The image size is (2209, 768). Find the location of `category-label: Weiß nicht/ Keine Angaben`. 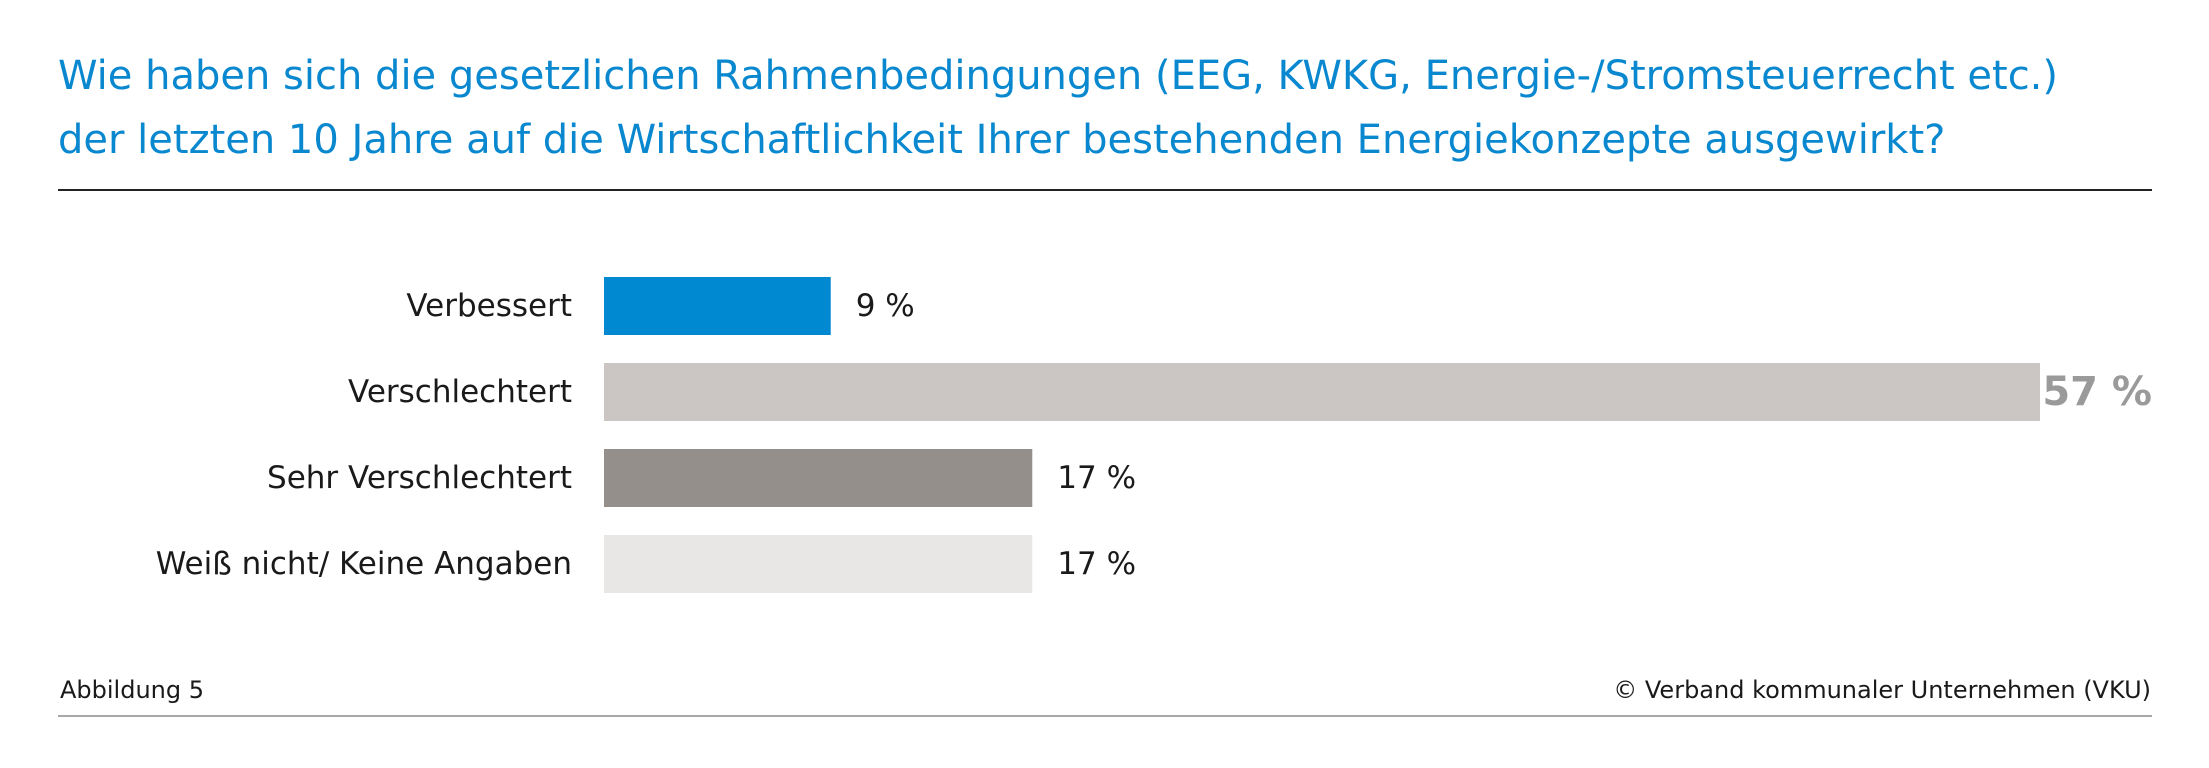

category-label: Weiß nicht/ Keine Angaben is located at coordinates (364, 564).